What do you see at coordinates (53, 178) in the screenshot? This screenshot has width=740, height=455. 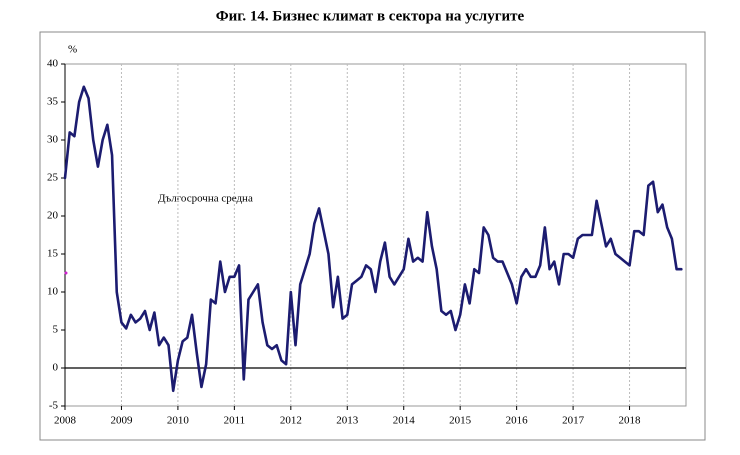 I see `y-tick-label: 25` at bounding box center [53, 178].